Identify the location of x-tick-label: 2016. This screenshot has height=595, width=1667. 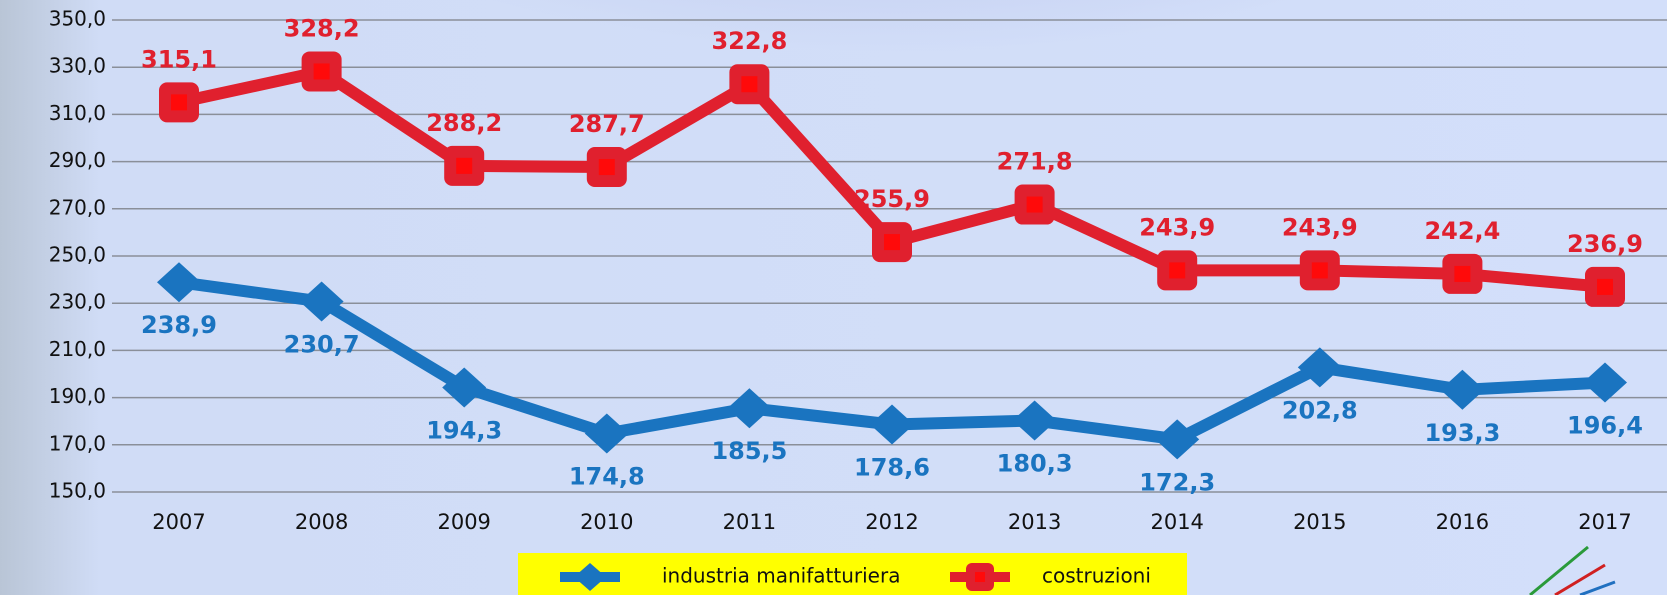
(1462, 522).